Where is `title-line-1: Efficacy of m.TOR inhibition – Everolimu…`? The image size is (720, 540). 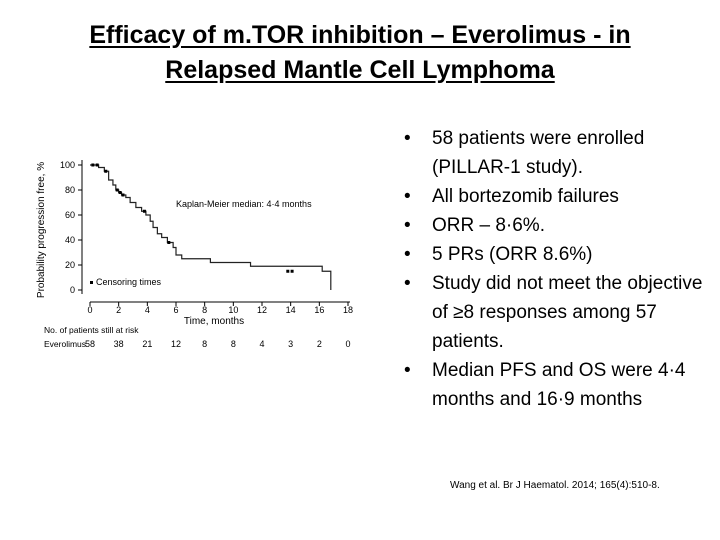 title-line-1: Efficacy of m.TOR inhibition – Everolimu… is located at coordinates (360, 35).